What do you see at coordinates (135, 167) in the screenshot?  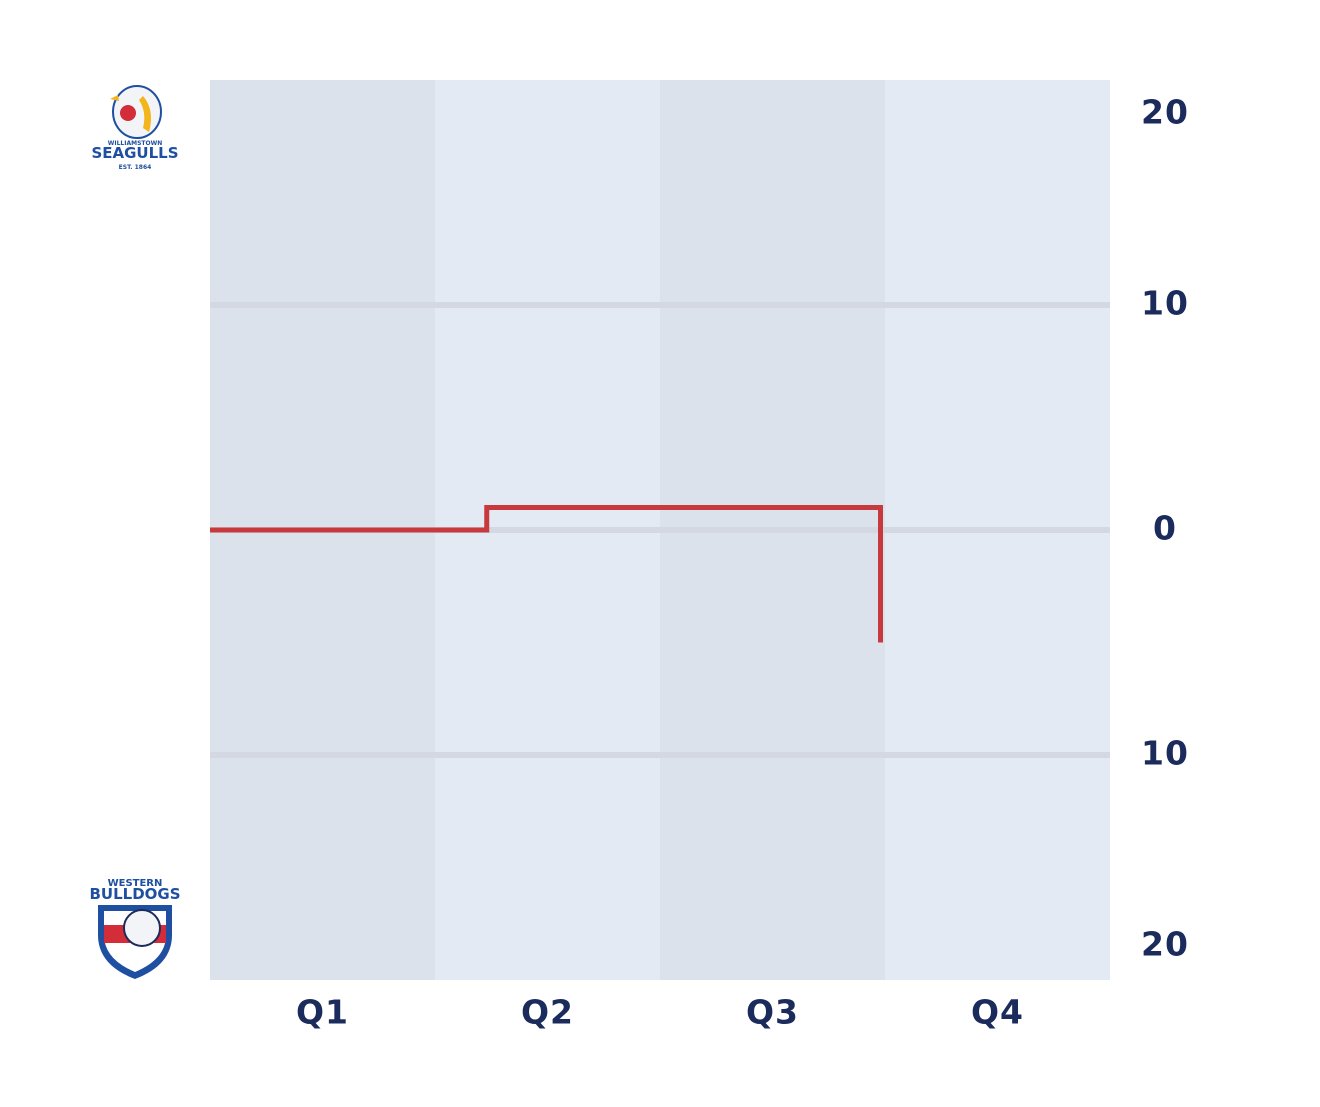 I see `top-team-lower: EST. 1864` at bounding box center [135, 167].